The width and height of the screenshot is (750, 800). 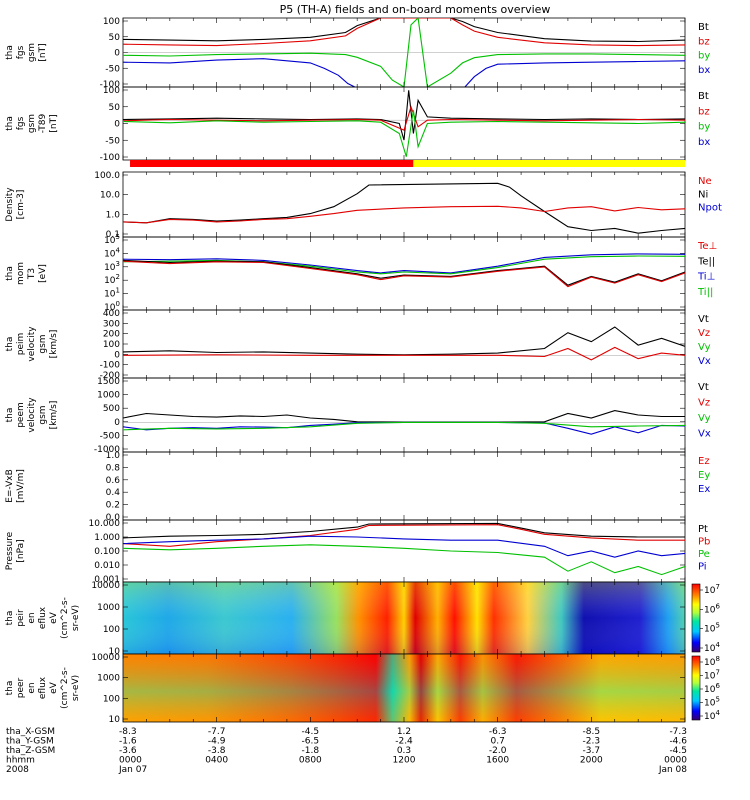 What do you see at coordinates (706, 261) in the screenshot?
I see `legend-entry: Te||` at bounding box center [706, 261].